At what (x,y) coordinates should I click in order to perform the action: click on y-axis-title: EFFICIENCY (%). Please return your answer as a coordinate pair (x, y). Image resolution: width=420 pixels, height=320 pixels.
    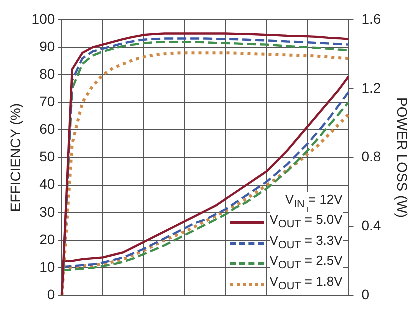
    Looking at the image, I should click on (15, 157).